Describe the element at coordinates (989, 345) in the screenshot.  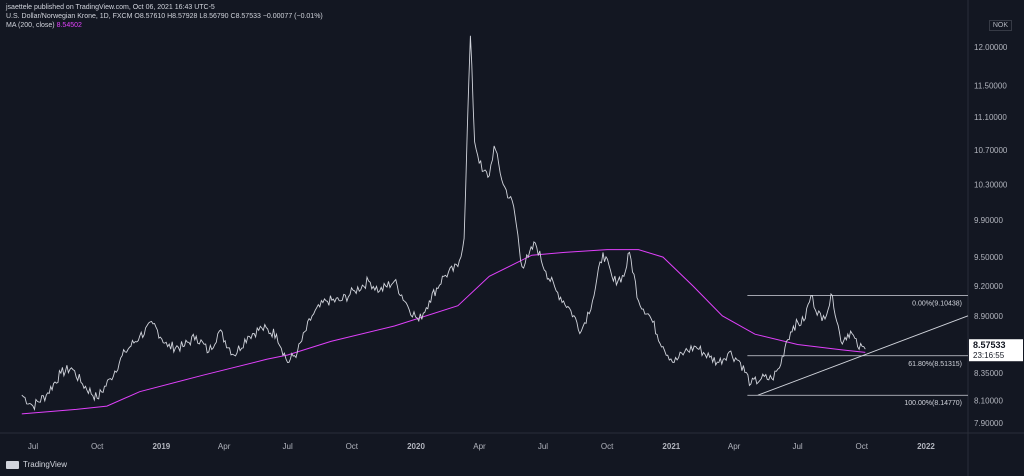
I see `current-price-label: 8.57533` at that location.